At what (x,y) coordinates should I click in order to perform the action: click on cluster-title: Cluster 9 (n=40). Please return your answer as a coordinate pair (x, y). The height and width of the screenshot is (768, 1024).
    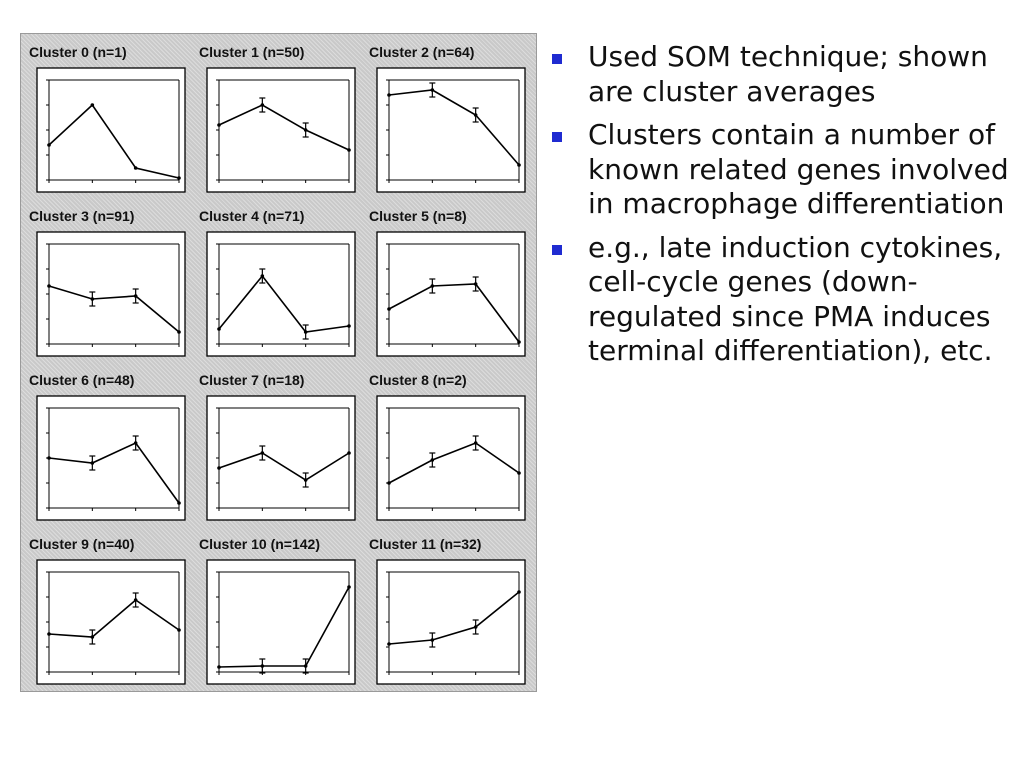
    Looking at the image, I should click on (82, 544).